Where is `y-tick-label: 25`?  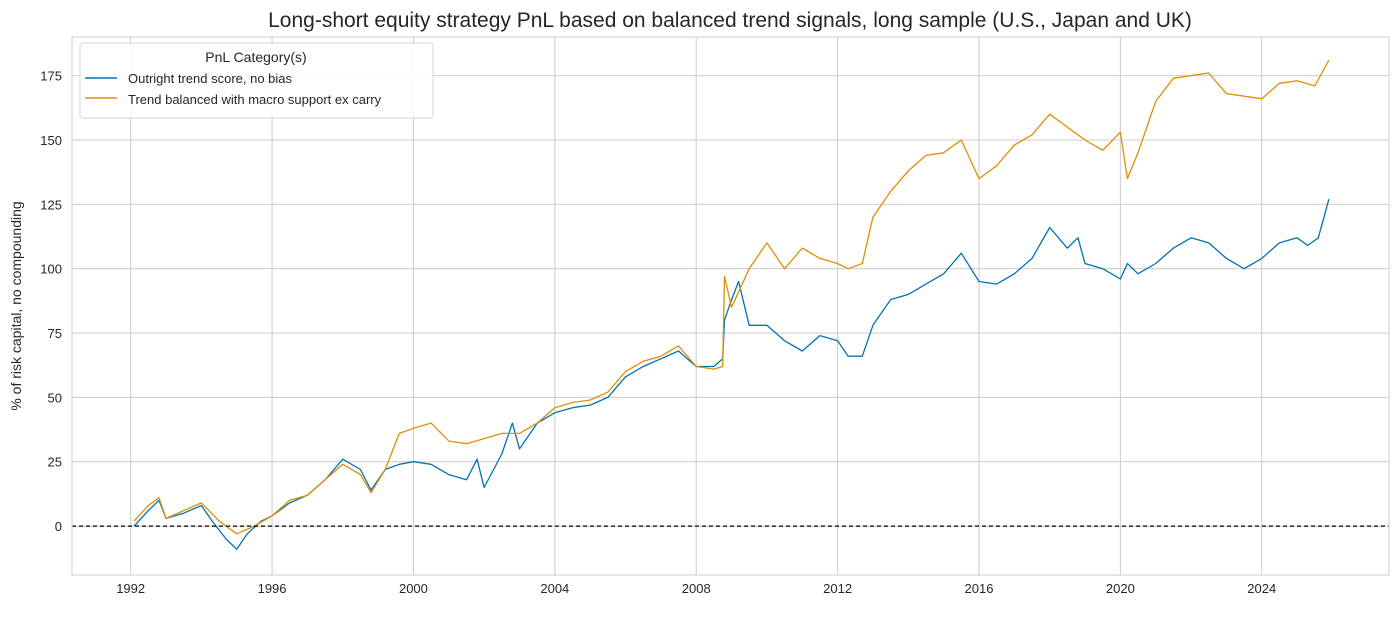 y-tick-label: 25 is located at coordinates (55, 462).